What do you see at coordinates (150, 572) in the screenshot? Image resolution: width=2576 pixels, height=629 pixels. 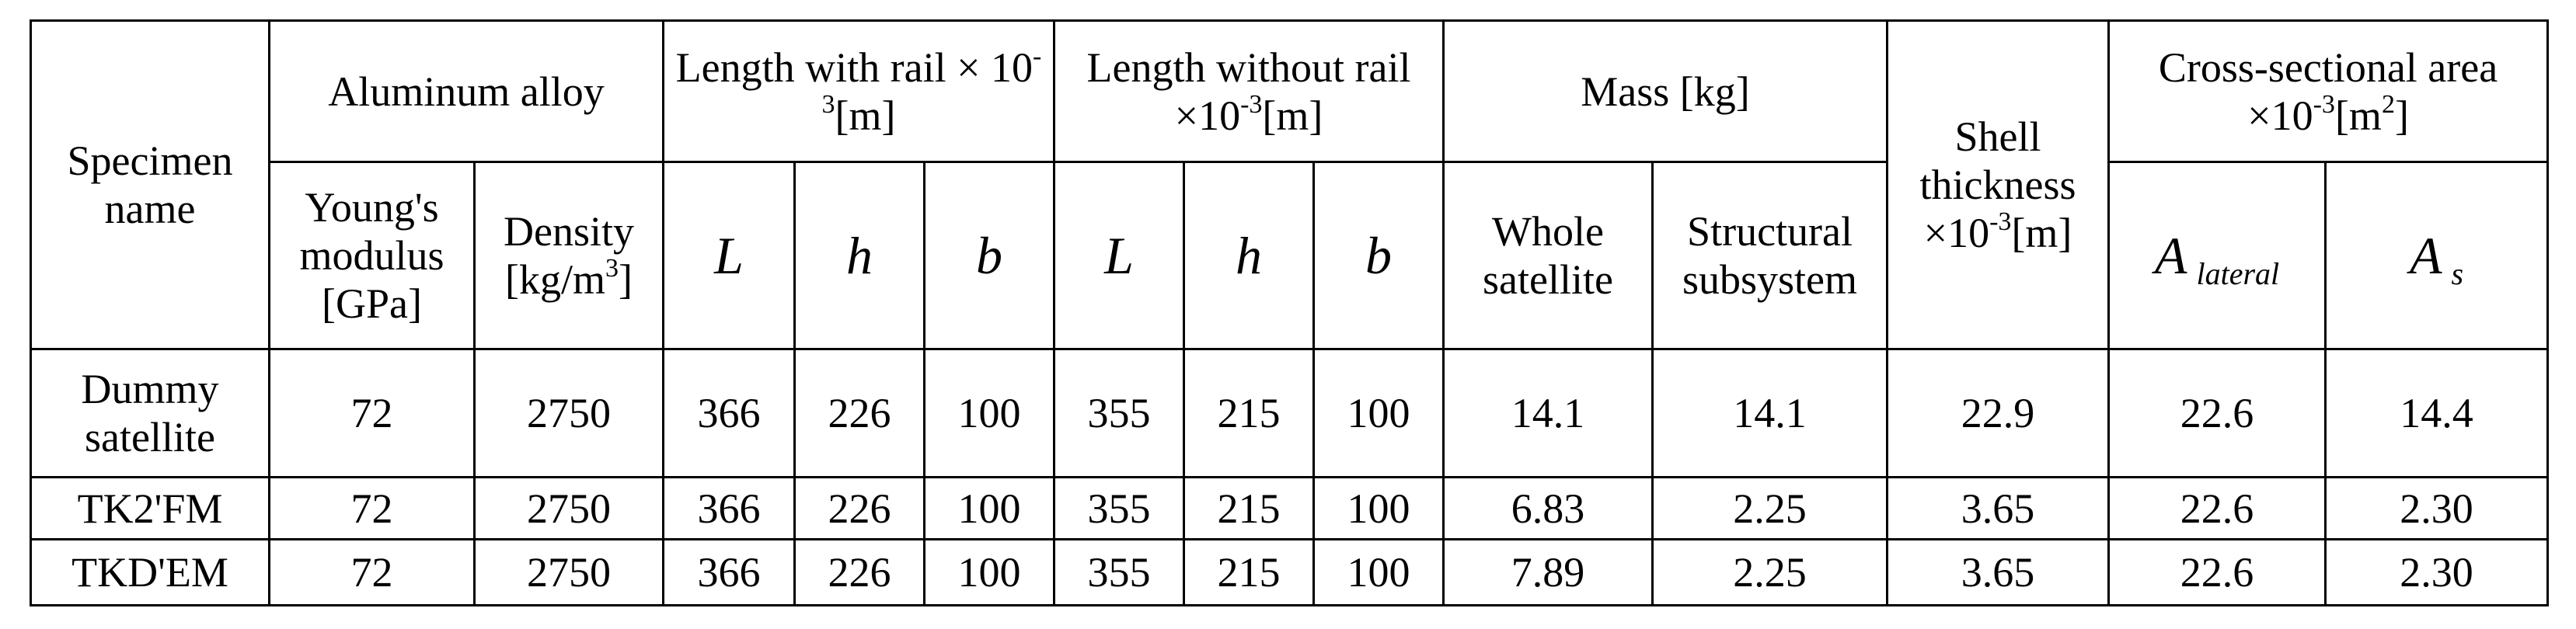 I see `data-cell: TKD'EM` at bounding box center [150, 572].